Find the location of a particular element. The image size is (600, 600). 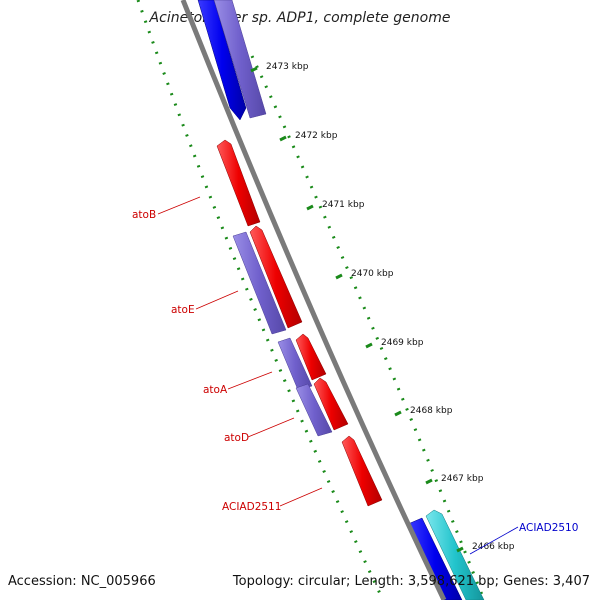

gene-feature-atoB is located at coordinates (238, 183).